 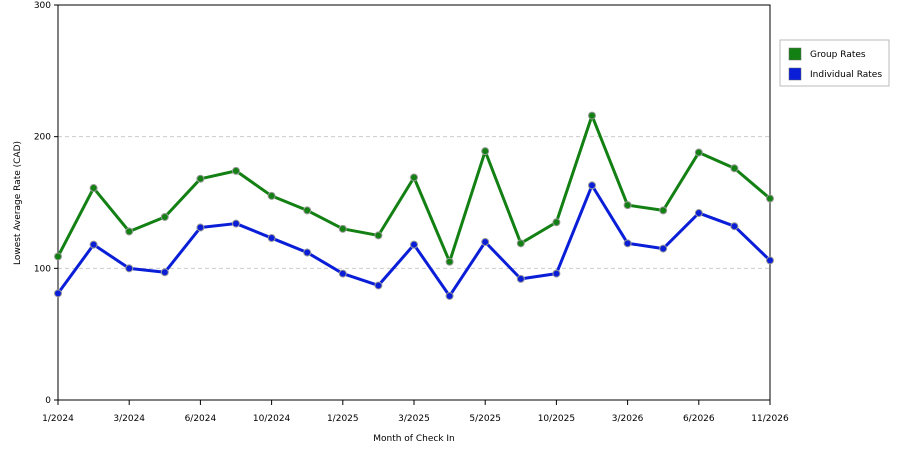 I want to click on legend-label: Individual Rates, so click(x=846, y=75).